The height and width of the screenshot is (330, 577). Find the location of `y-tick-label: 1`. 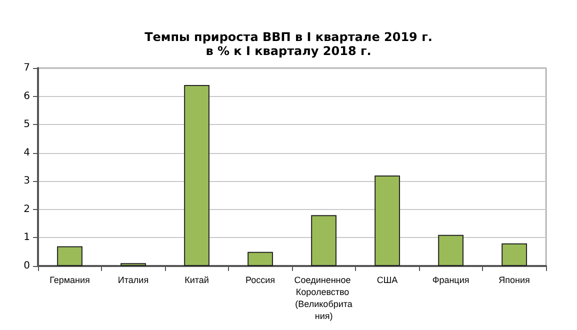

y-tick-label: 1 is located at coordinates (27, 238).